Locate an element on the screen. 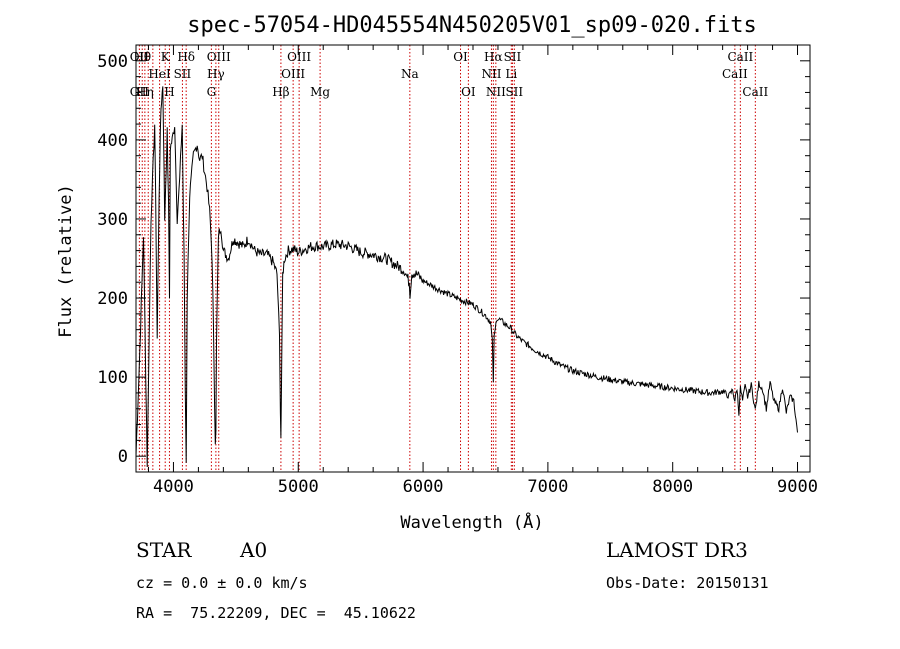 The image size is (900, 649). x-axis-label: Wavelength (Å) is located at coordinates (471, 522).